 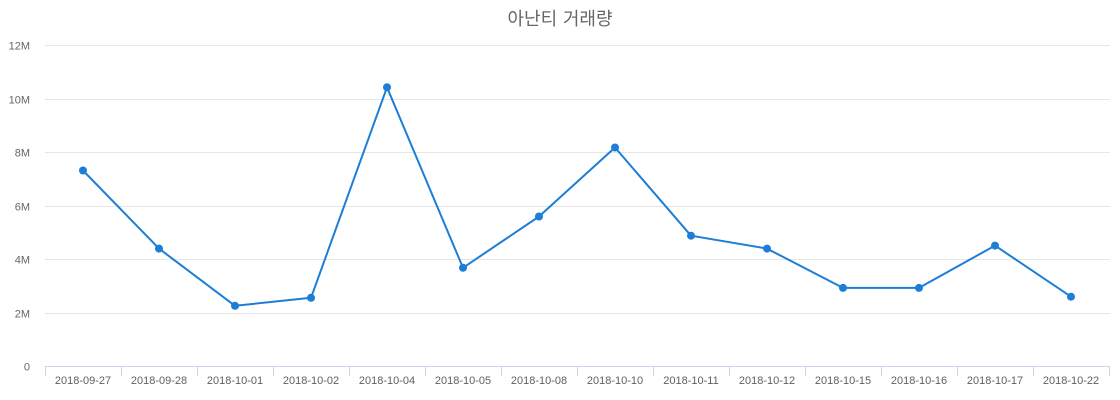 What do you see at coordinates (919, 381) in the screenshot?
I see `x-tick-label: 2018-10-16` at bounding box center [919, 381].